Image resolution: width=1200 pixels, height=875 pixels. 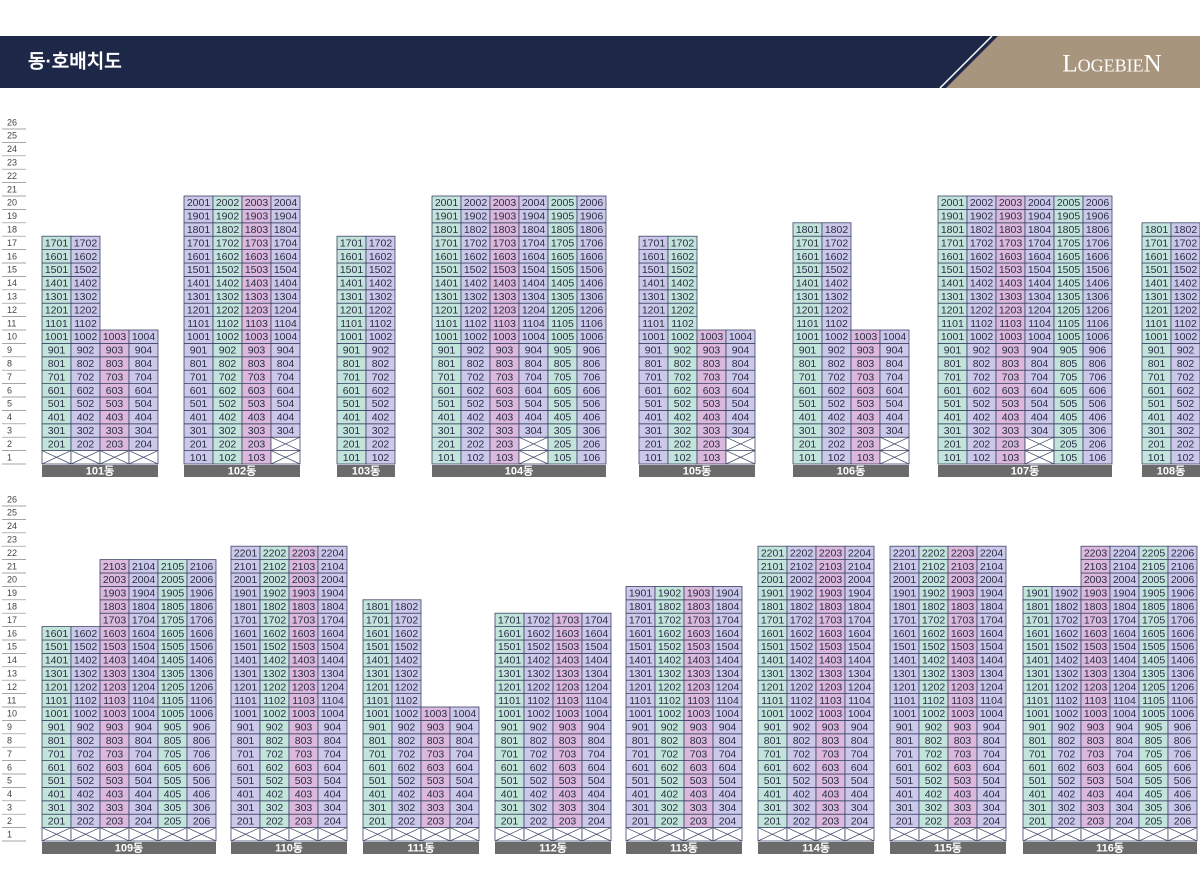 I want to click on unit-number: 1001, so click(x=378, y=714).